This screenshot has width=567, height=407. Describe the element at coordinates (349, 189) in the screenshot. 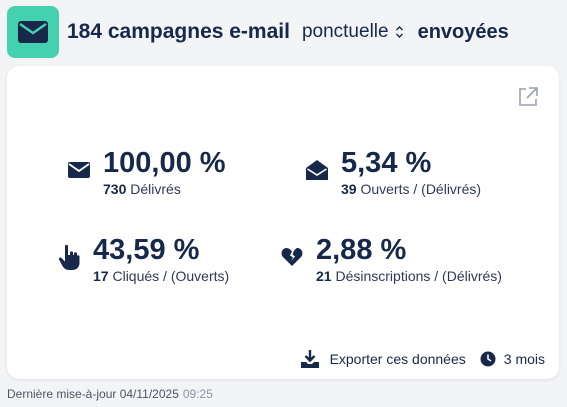

I see `stat-count: 39` at that location.